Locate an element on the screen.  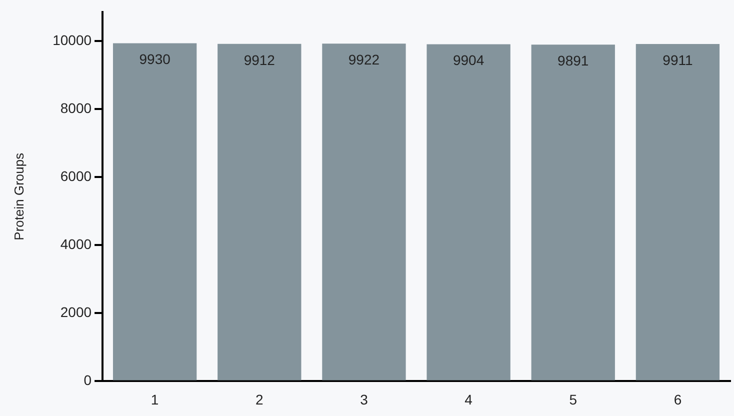
y-tick-label: 2000 is located at coordinates (76, 312).